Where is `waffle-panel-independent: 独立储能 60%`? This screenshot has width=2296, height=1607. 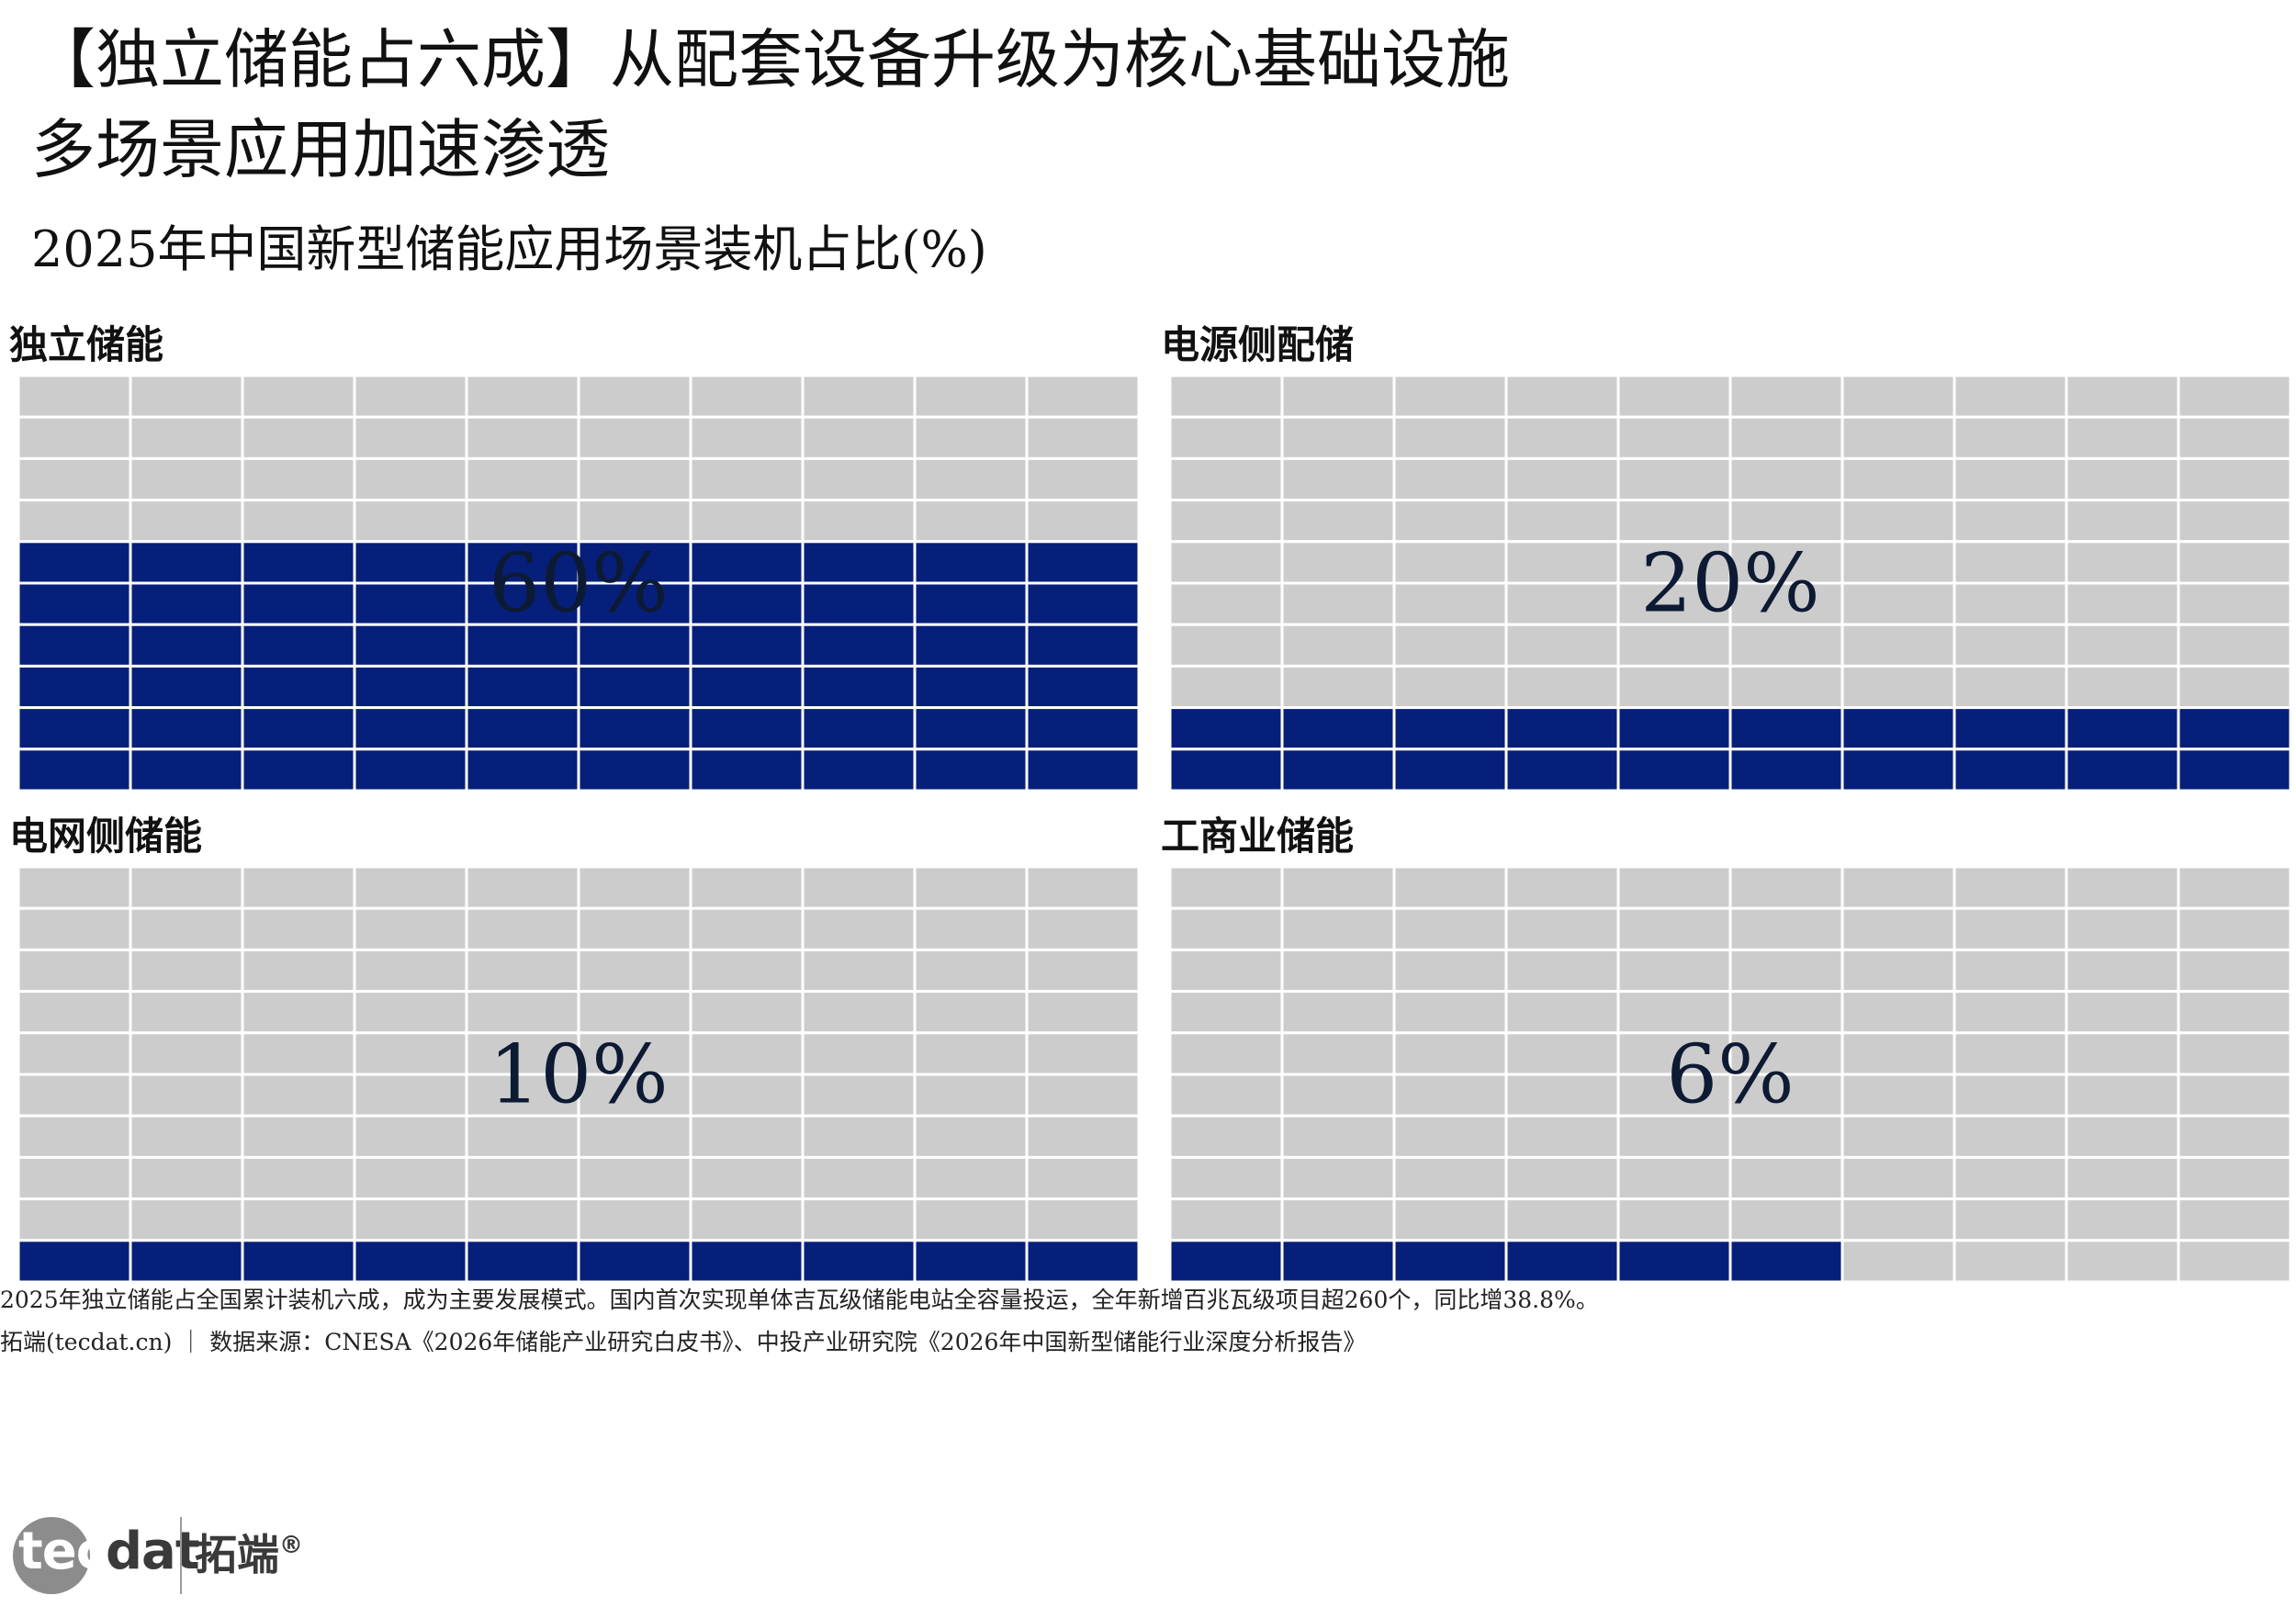
waffle-panel-independent: 独立储能 60% is located at coordinates (574, 560).